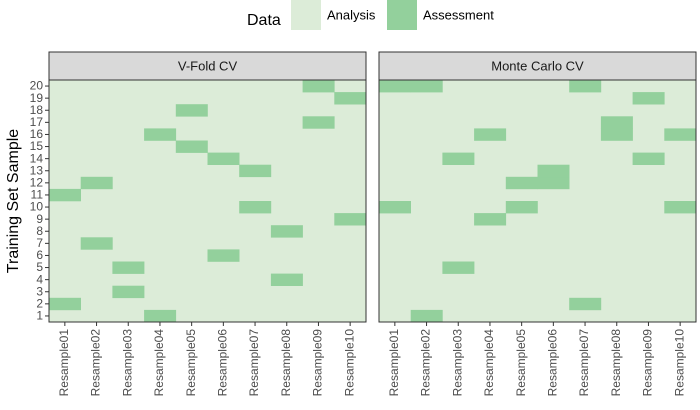  What do you see at coordinates (37, 134) in the screenshot?
I see `y-tick-label: 16` at bounding box center [37, 134].